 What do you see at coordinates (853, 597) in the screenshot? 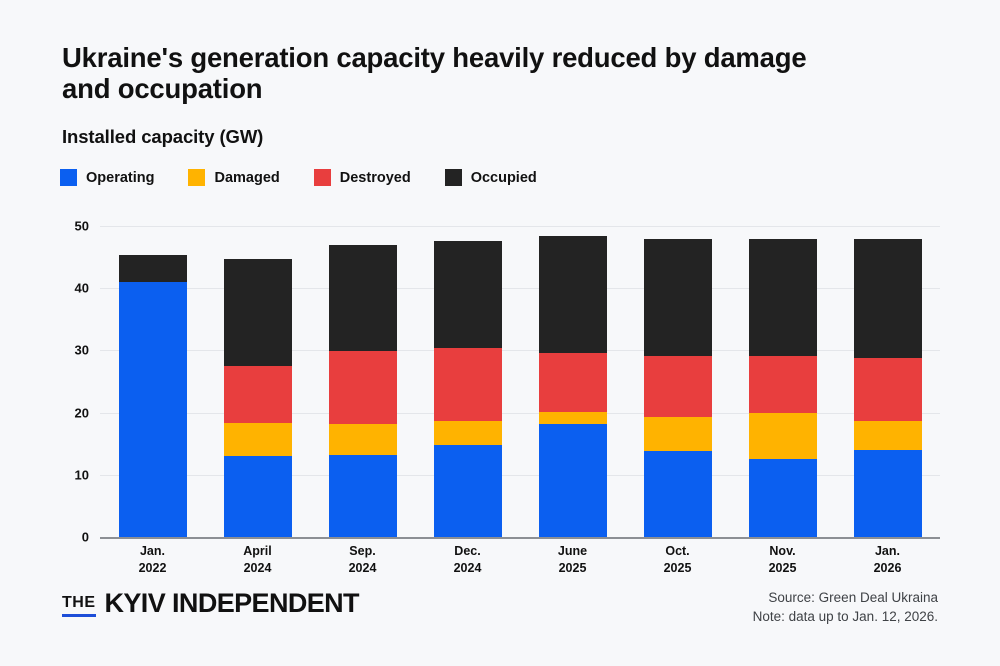
I see `source-line: Source: Green Deal Ukraina` at bounding box center [853, 597].